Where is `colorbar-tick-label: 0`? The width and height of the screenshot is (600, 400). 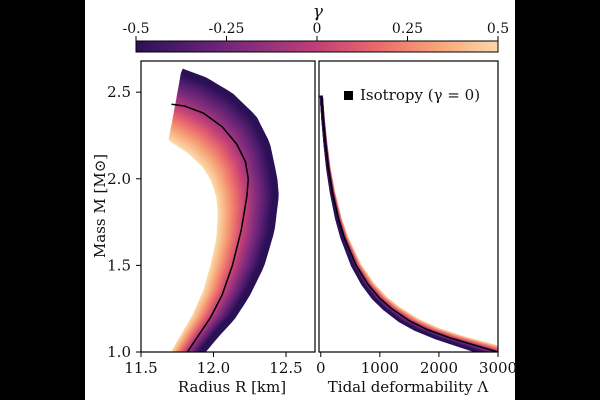
colorbar-tick-label: 0 is located at coordinates (317, 29).